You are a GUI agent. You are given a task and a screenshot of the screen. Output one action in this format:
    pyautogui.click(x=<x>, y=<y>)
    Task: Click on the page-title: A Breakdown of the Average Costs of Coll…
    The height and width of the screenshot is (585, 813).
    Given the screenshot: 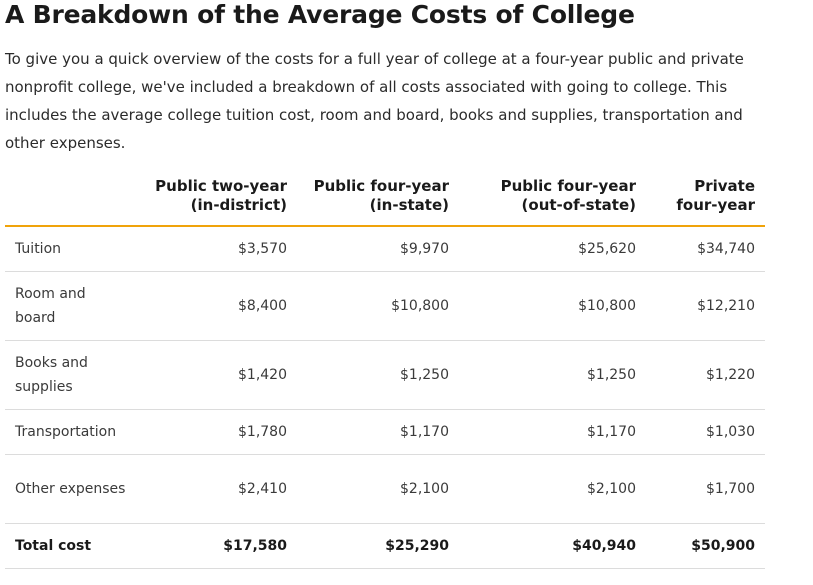 What is the action you would take?
    pyautogui.click(x=320, y=14)
    